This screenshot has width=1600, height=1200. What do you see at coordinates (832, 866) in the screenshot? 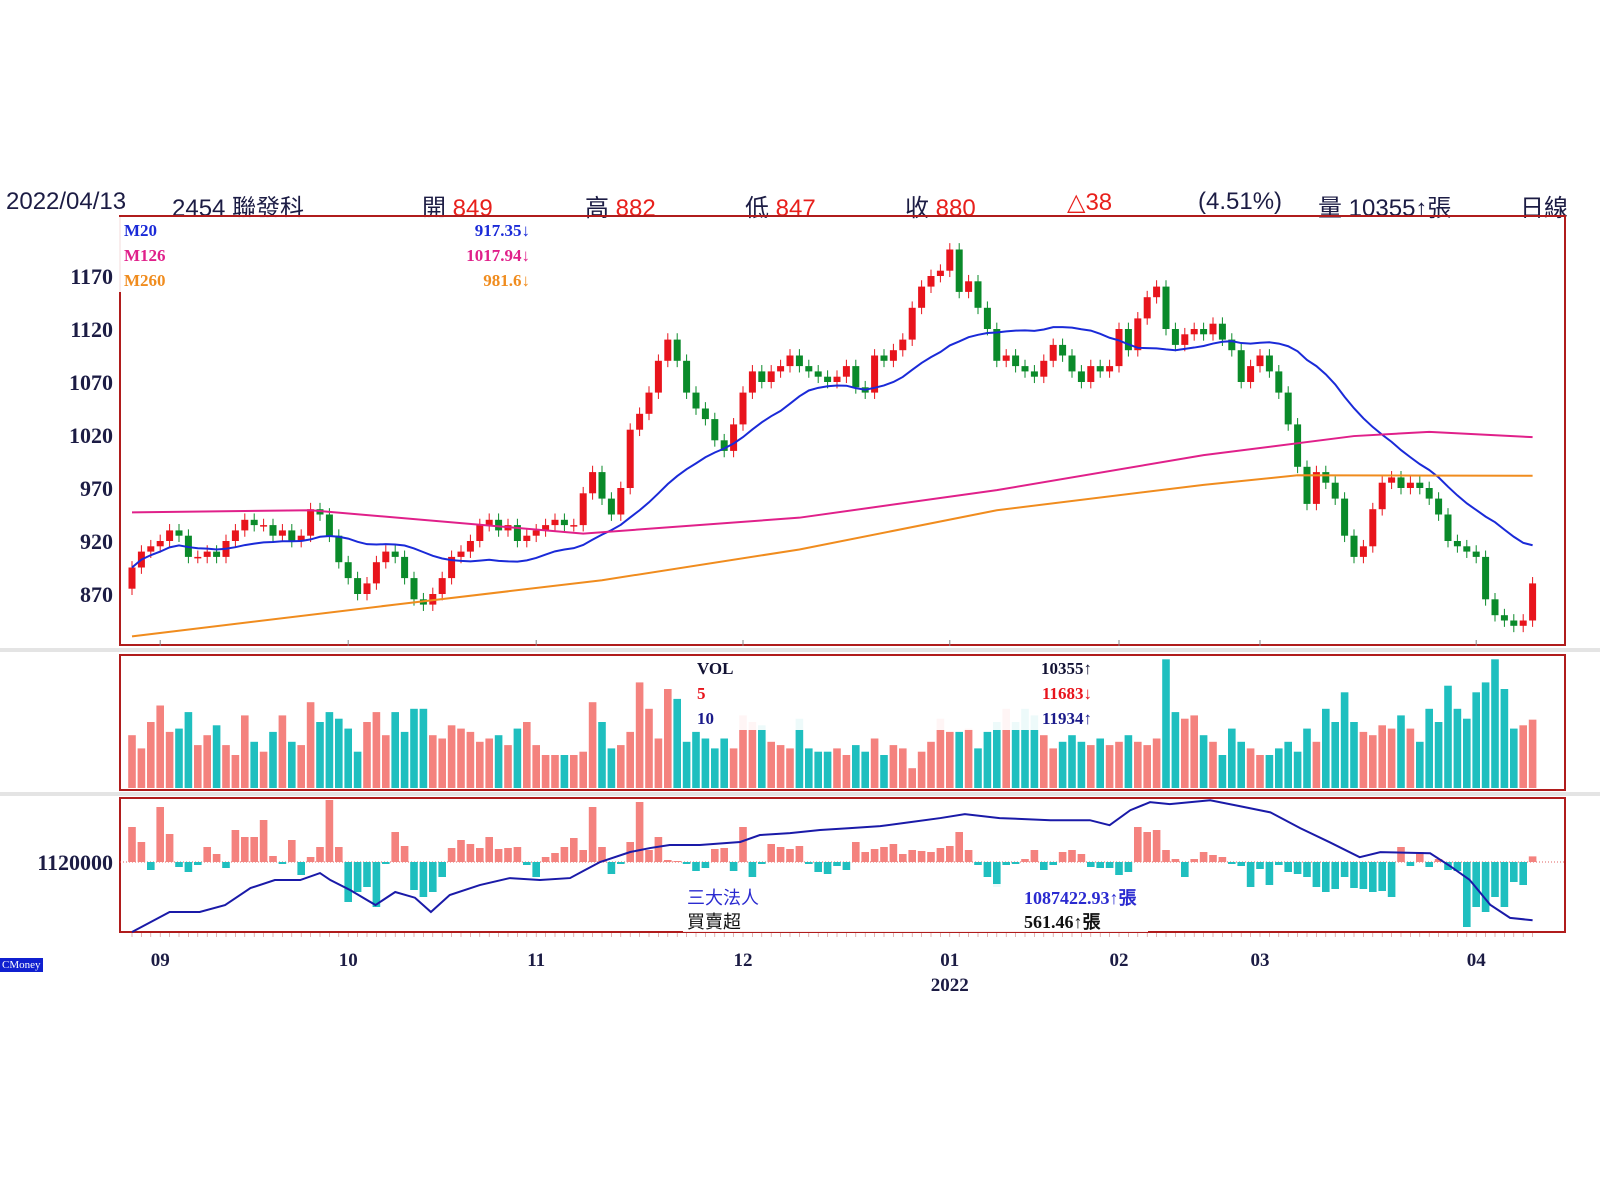
I see `holdings-line` at bounding box center [832, 866].